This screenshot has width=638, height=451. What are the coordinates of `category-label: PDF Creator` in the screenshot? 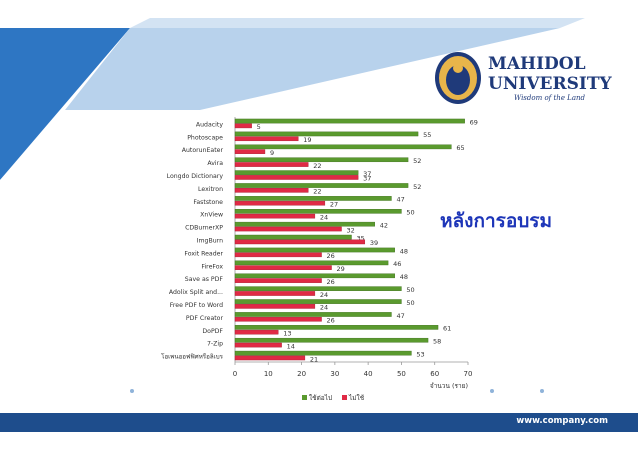 It's located at (205, 318).